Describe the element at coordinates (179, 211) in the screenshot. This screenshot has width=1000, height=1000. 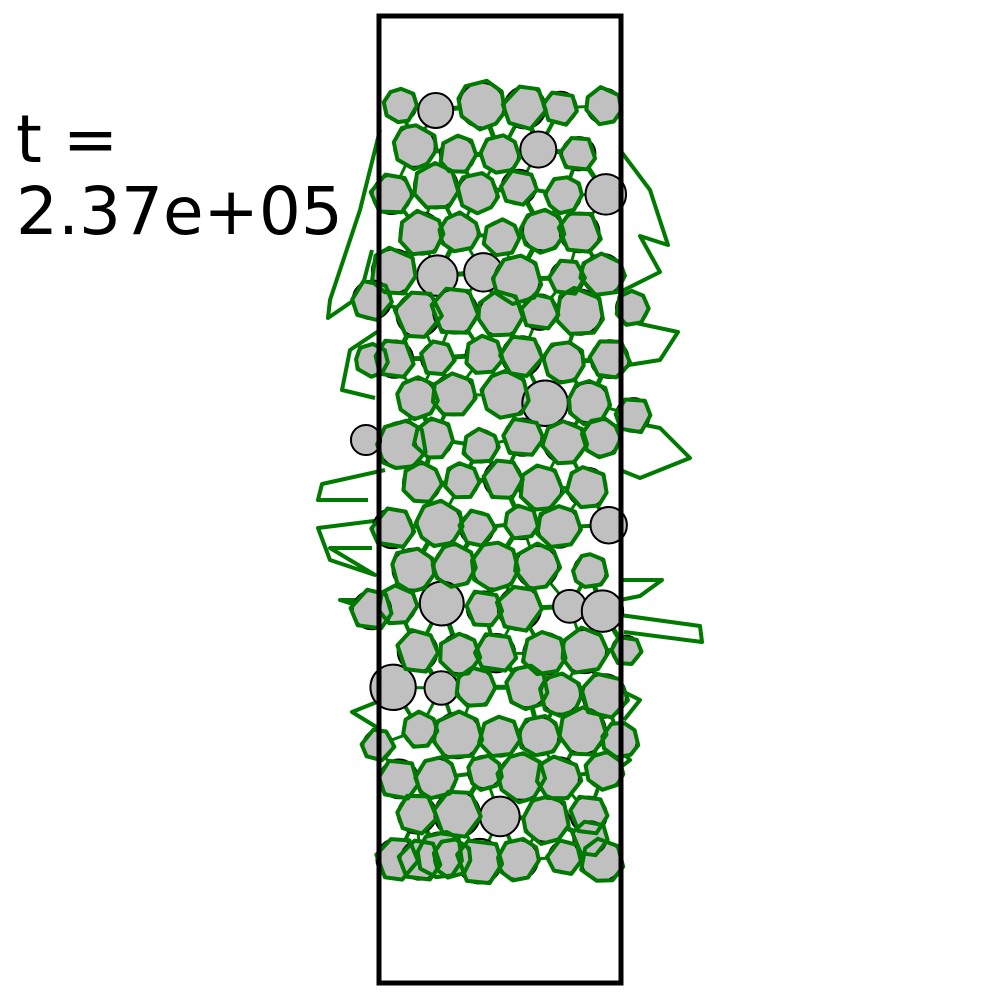
I see `time-value: 2.37e+05` at that location.